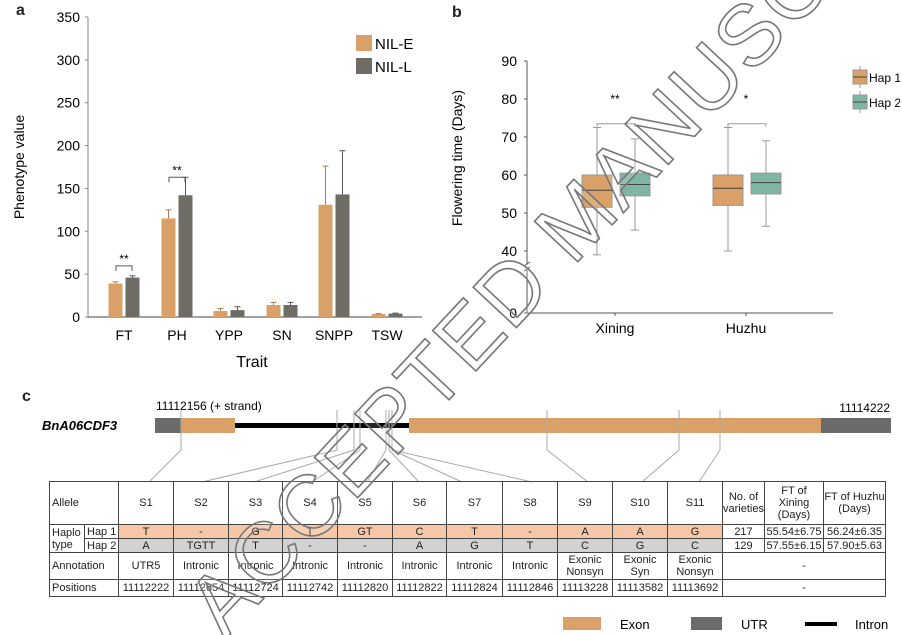 The height and width of the screenshot is (635, 902). What do you see at coordinates (19, 167) in the screenshot?
I see `y-axis-title: Phenotype value` at bounding box center [19, 167].